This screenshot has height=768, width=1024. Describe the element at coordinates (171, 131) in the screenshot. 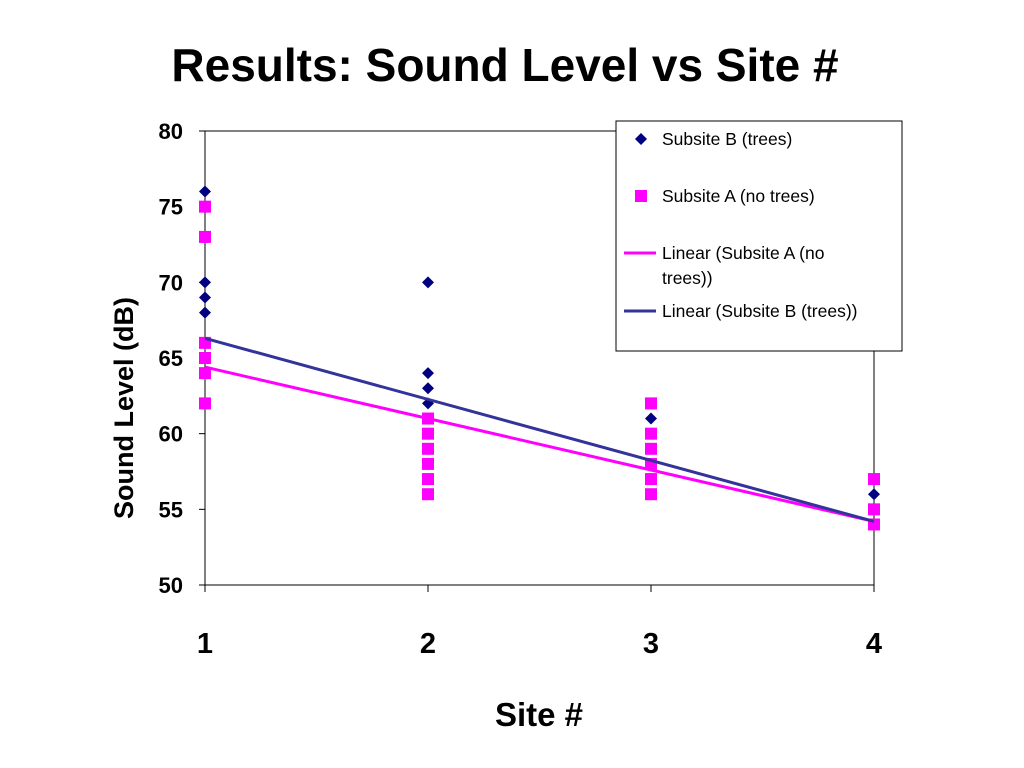

I see `y-tick-label: 80` at that location.